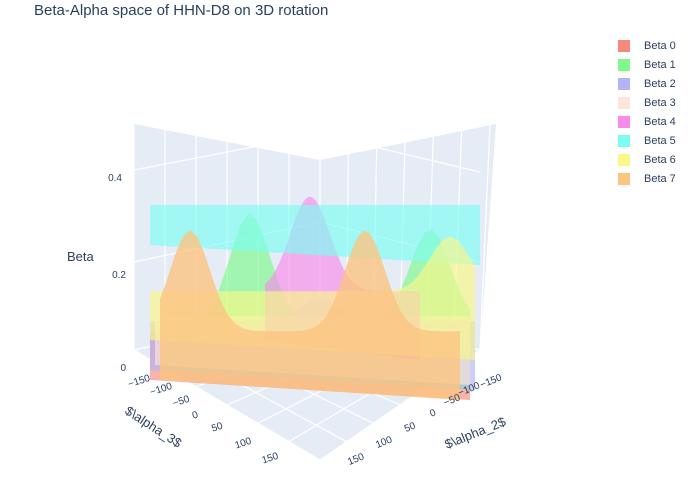 The width and height of the screenshot is (700, 500). I want to click on legend-item: Beta 7, so click(659, 178).